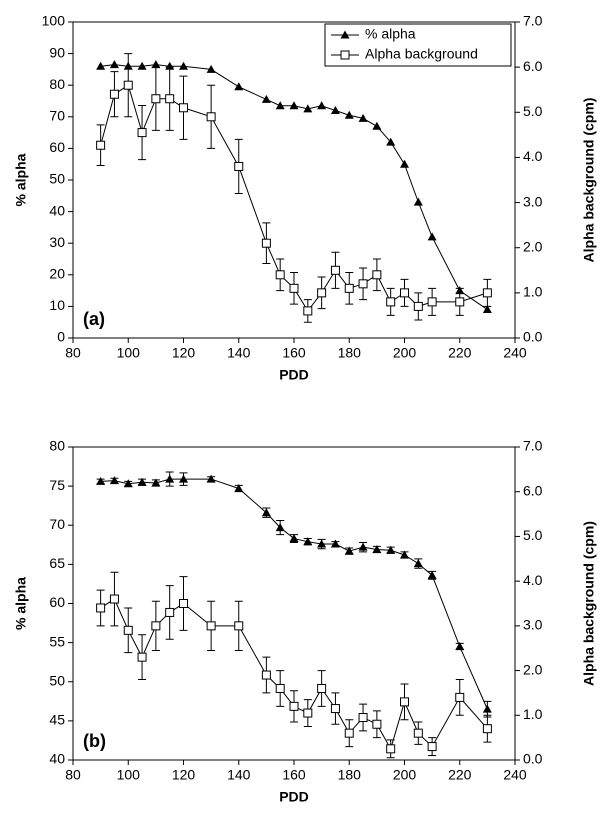 The width and height of the screenshot is (604, 837). I want to click on x-tick-label: 220, so click(460, 775).